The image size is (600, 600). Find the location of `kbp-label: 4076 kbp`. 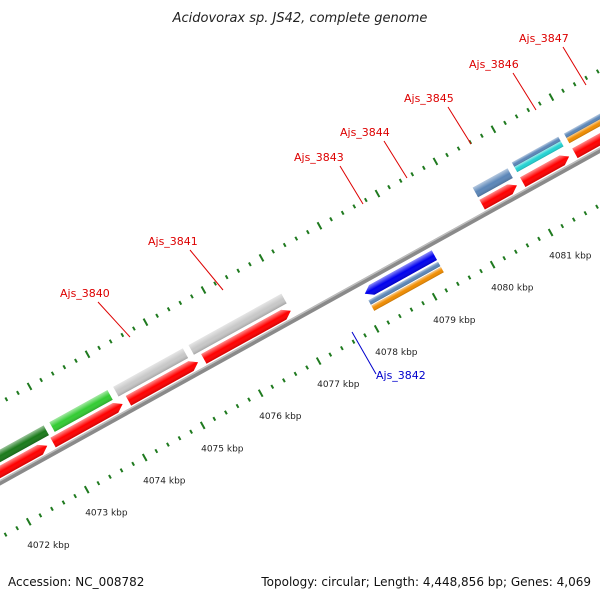

kbp-label: 4076 kbp is located at coordinates (280, 417).